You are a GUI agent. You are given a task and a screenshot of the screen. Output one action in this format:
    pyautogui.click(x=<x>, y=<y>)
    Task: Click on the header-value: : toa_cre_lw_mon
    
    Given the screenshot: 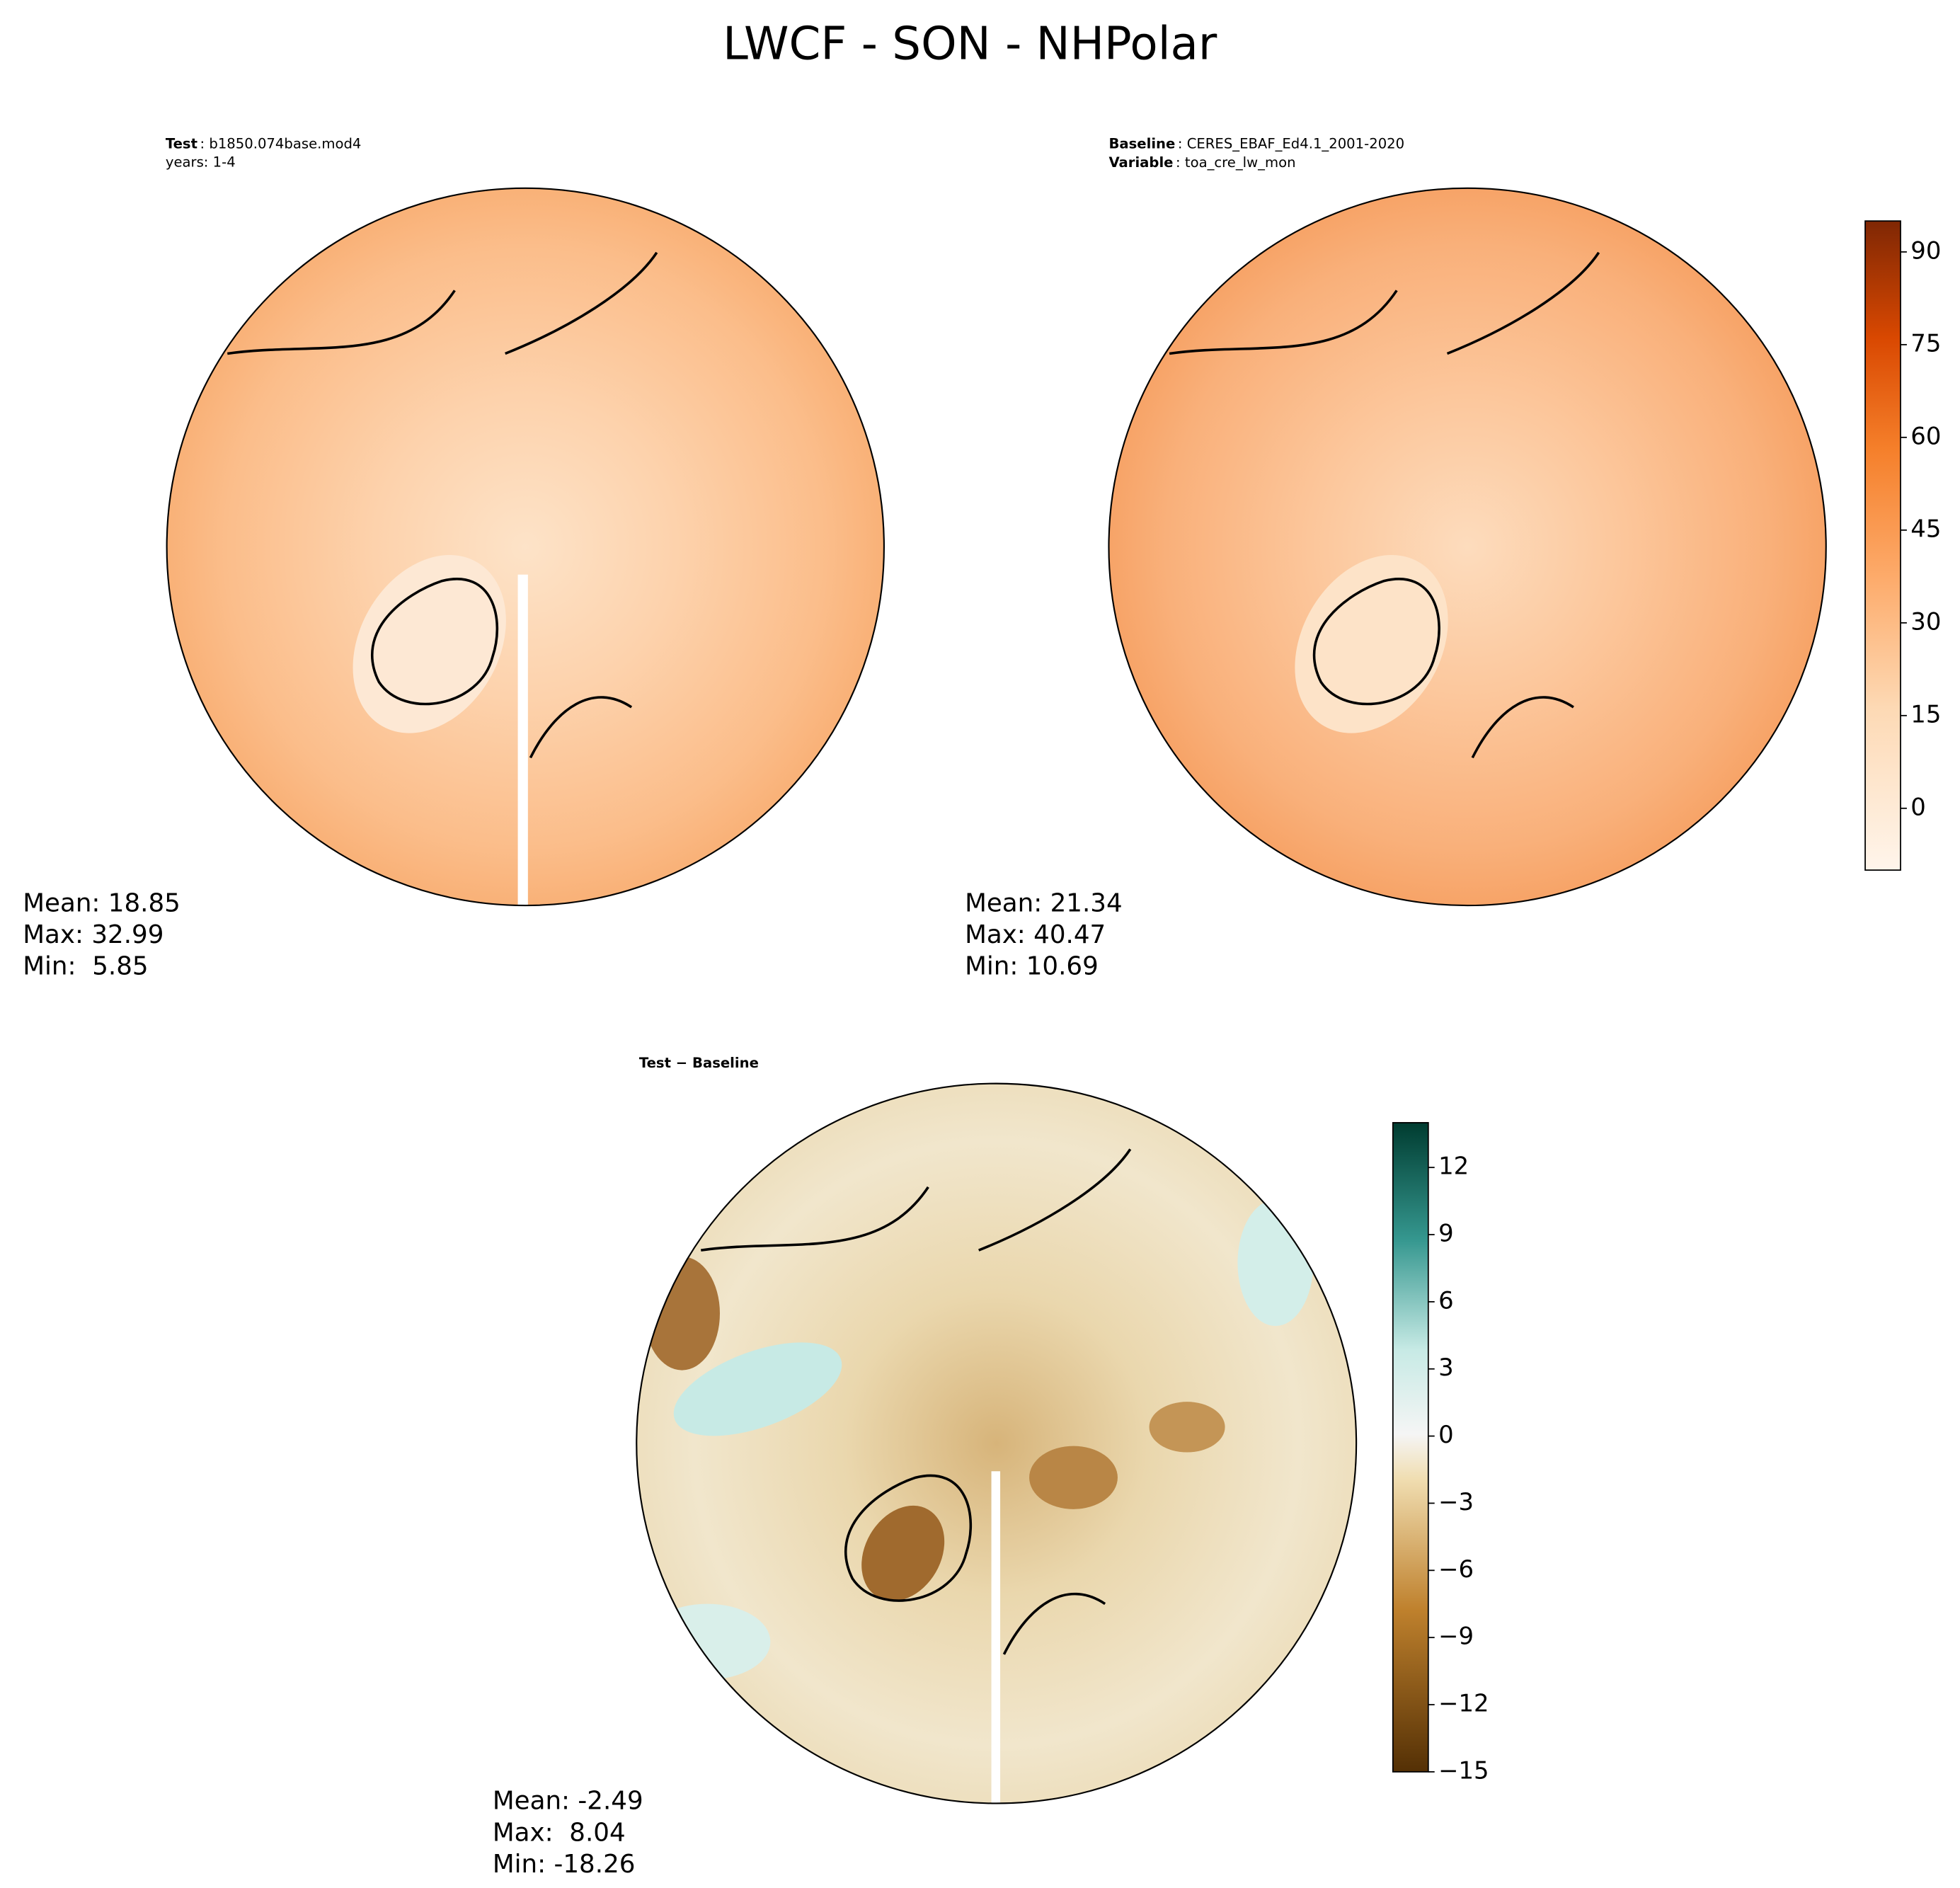 What is the action you would take?
    pyautogui.click(x=1235, y=162)
    